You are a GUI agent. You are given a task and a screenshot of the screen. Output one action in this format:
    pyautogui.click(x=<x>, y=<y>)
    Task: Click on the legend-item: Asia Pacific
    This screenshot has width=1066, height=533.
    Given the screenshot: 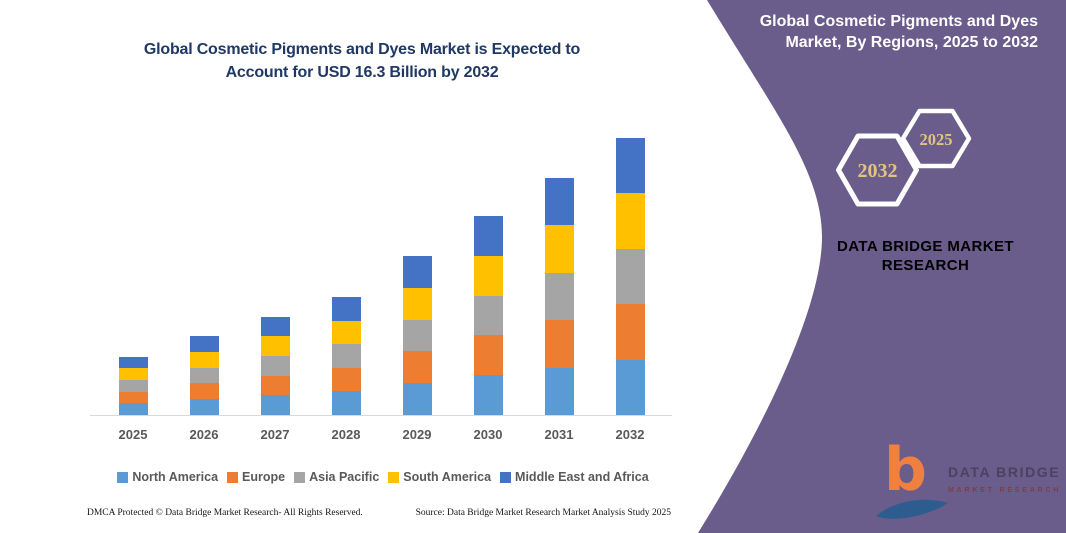 What is the action you would take?
    pyautogui.click(x=336, y=477)
    